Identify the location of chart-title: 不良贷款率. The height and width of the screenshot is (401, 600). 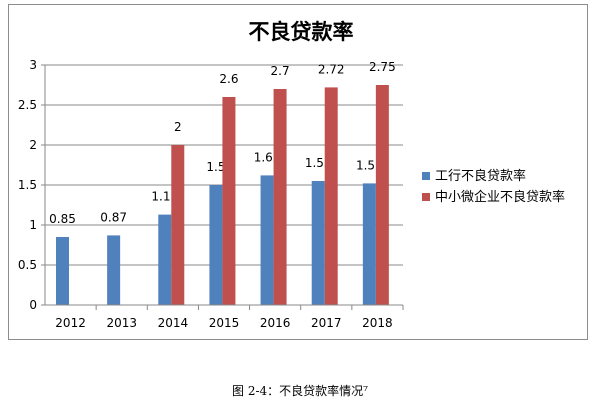
(301, 32).